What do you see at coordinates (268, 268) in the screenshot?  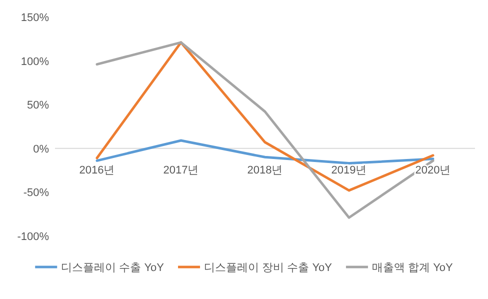 I see `legend-label: 디스플레이 장비 수출 YoY` at bounding box center [268, 268].